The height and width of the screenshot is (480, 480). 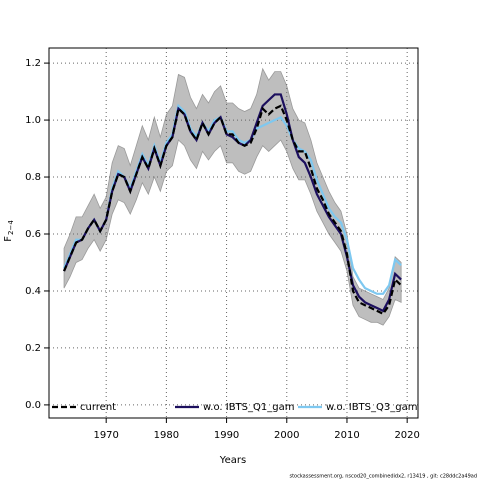 I want to click on y-axis-label-subscript: 2−4, so click(x=11, y=227).